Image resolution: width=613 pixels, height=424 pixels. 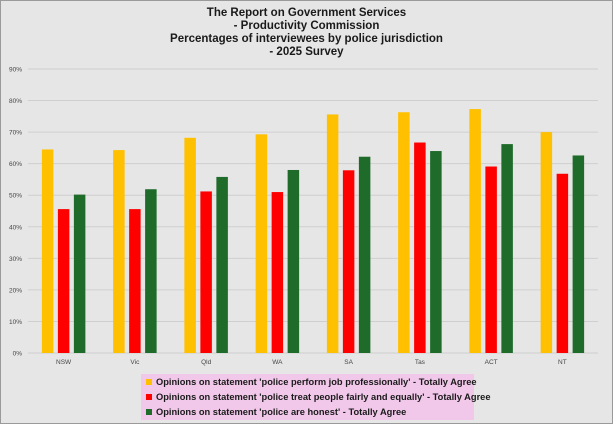 What do you see at coordinates (306, 26) in the screenshot?
I see `title-line-2: - Productivity Commission` at bounding box center [306, 26].